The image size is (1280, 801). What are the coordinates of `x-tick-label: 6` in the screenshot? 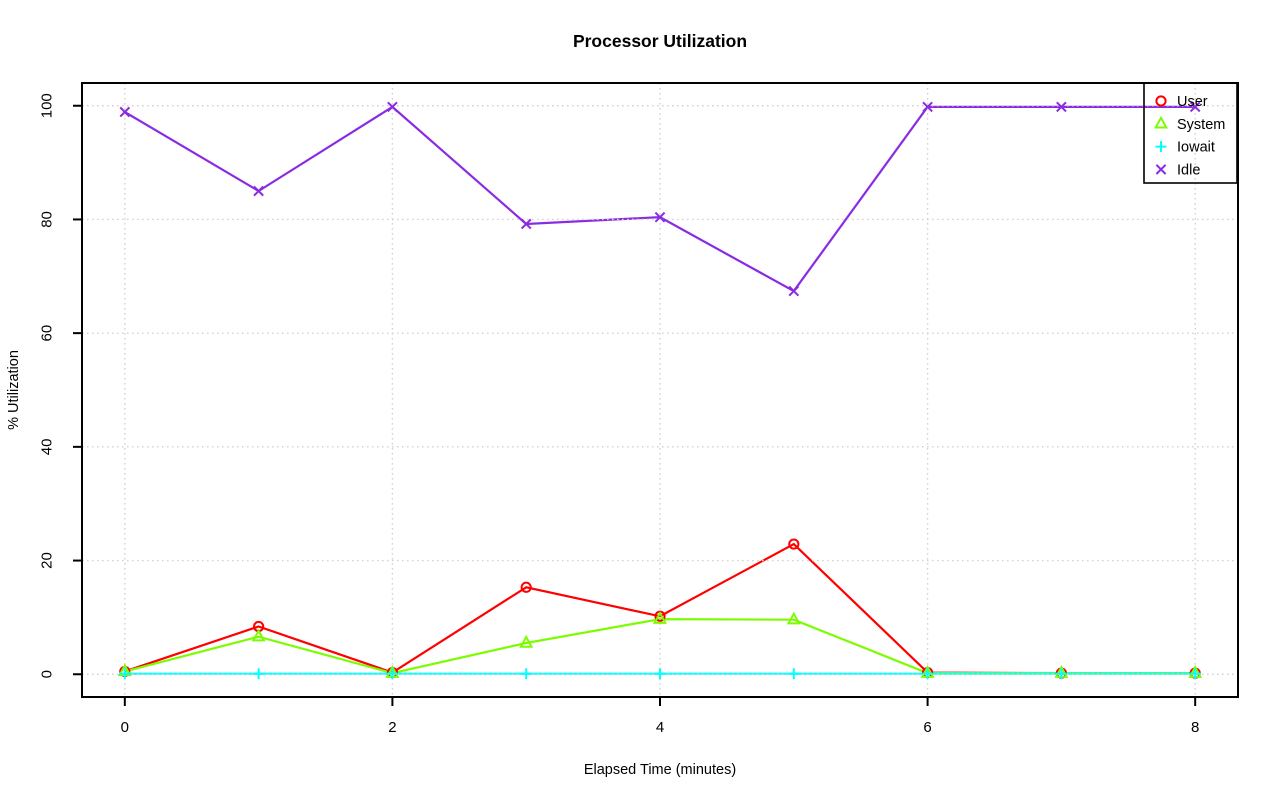 It's located at (927, 727).